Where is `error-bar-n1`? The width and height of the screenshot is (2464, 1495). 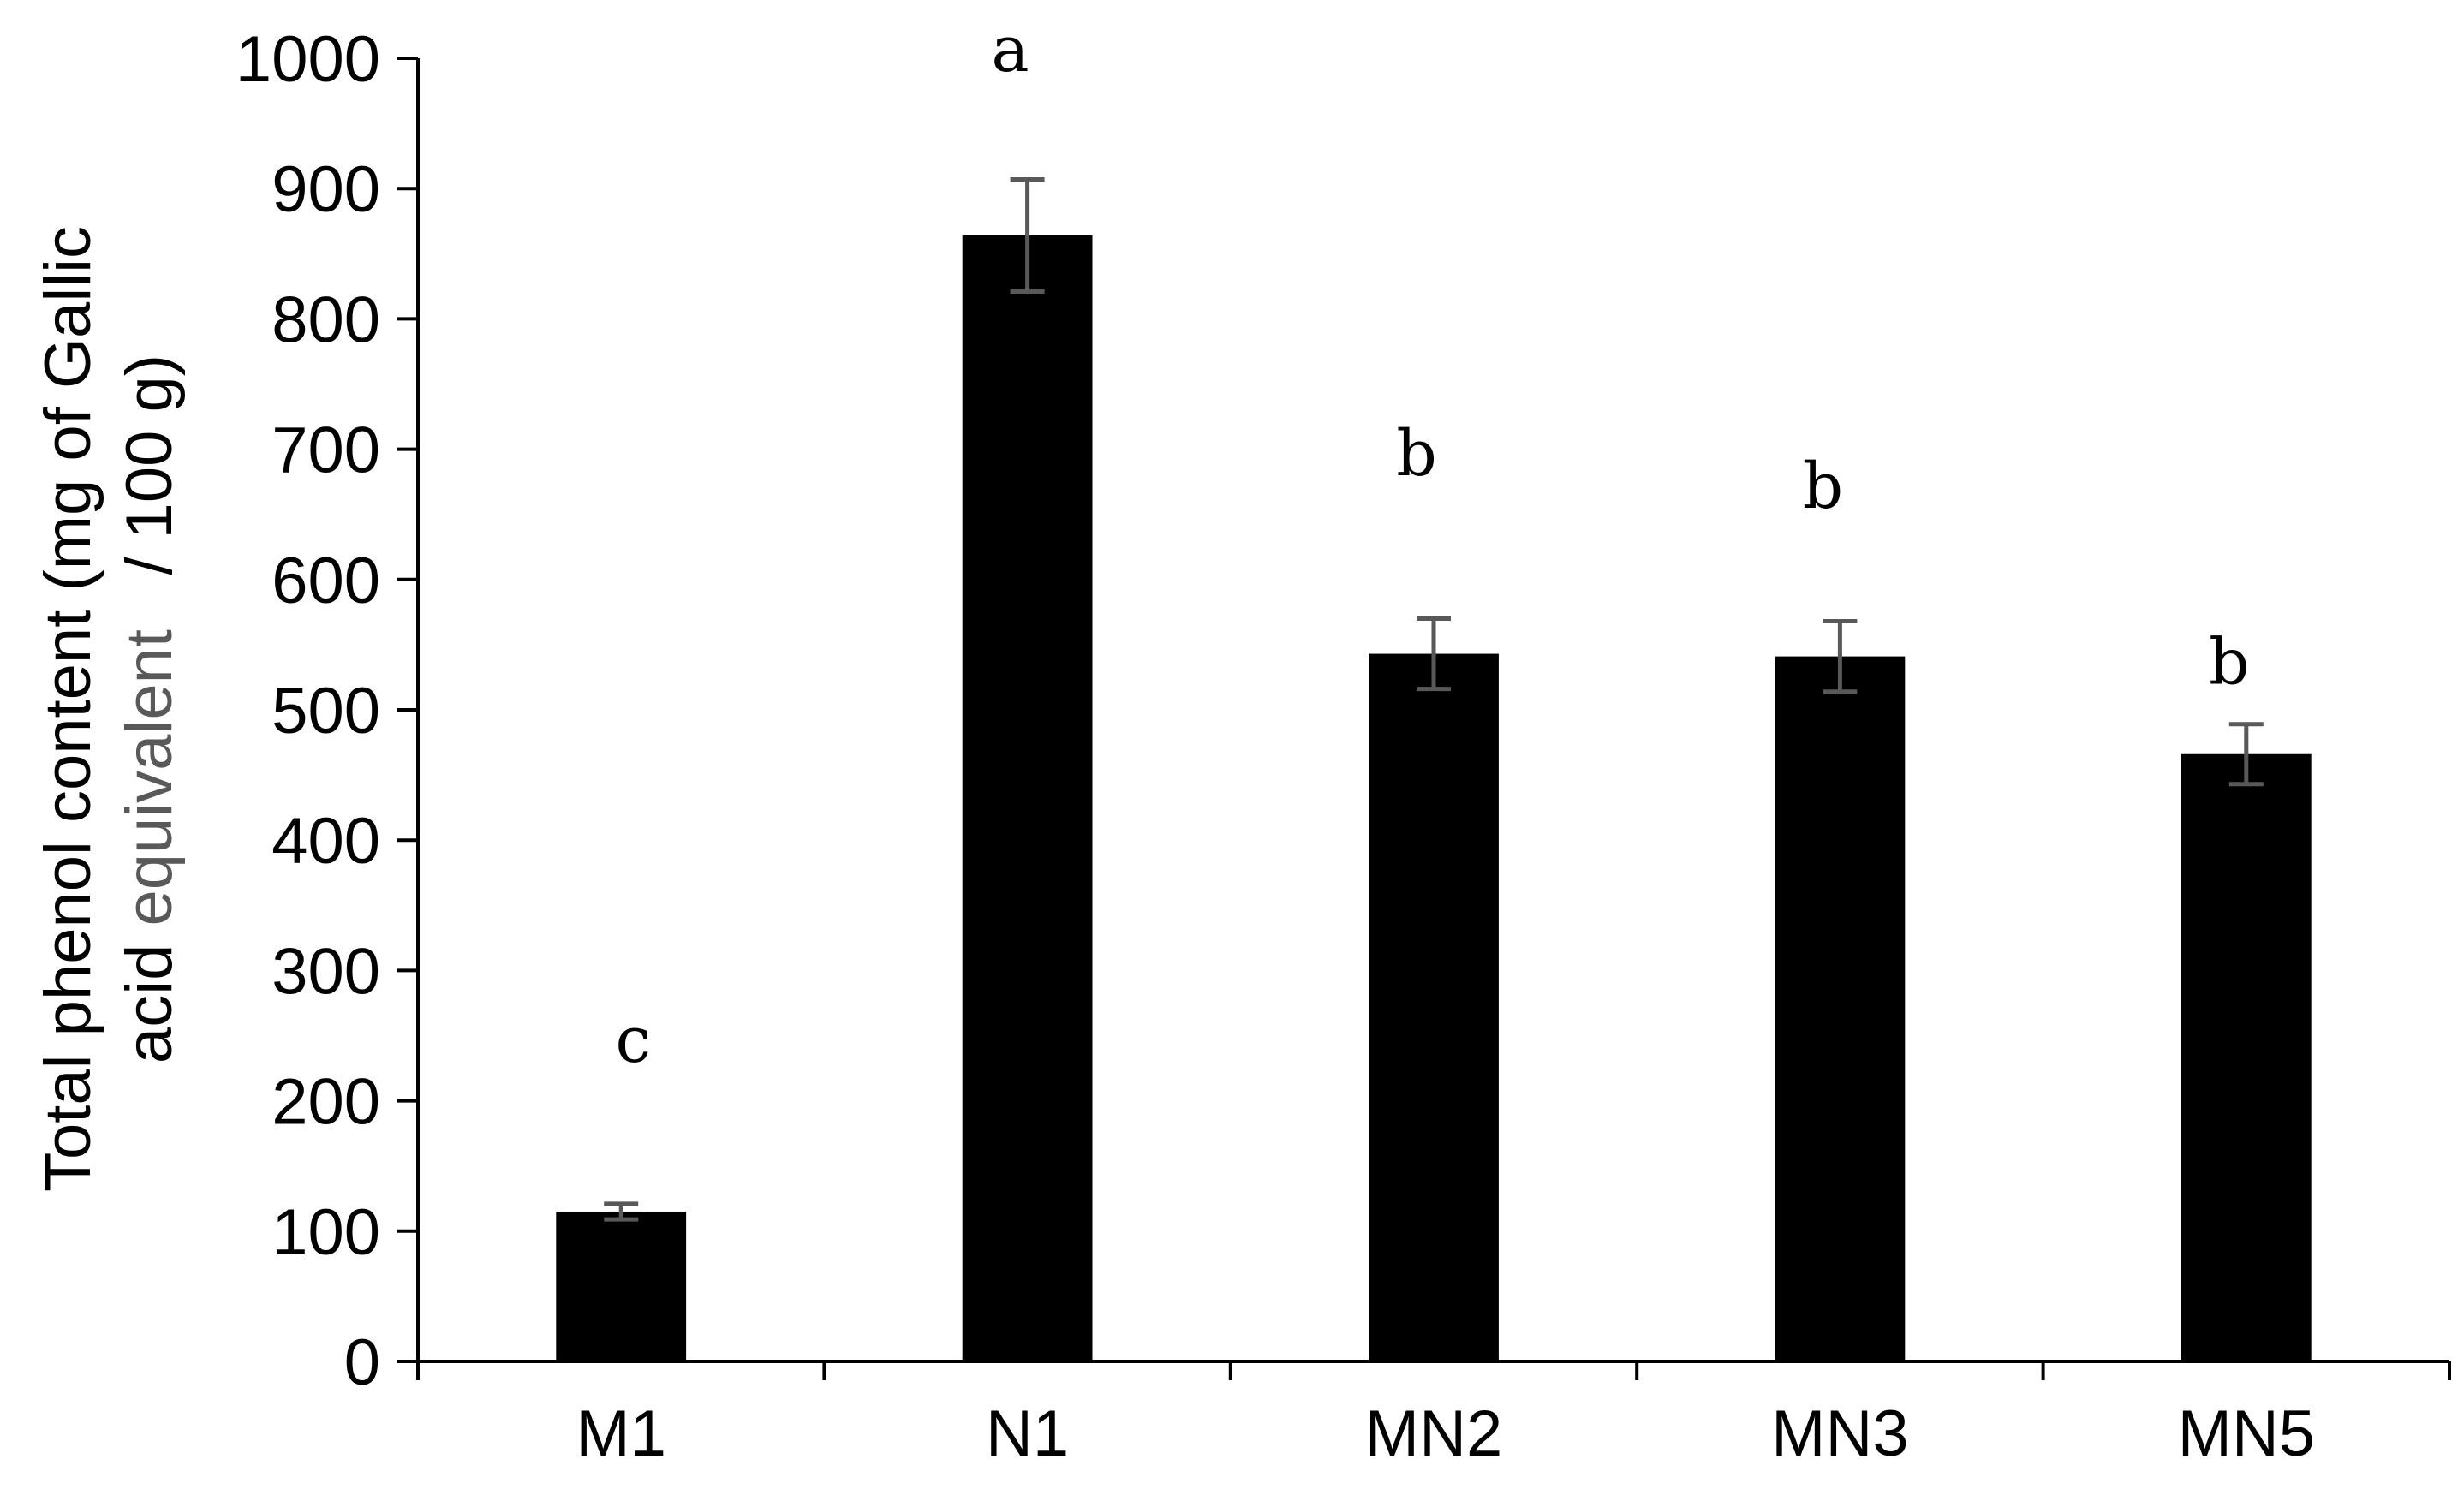 error-bar-n1 is located at coordinates (1027, 235).